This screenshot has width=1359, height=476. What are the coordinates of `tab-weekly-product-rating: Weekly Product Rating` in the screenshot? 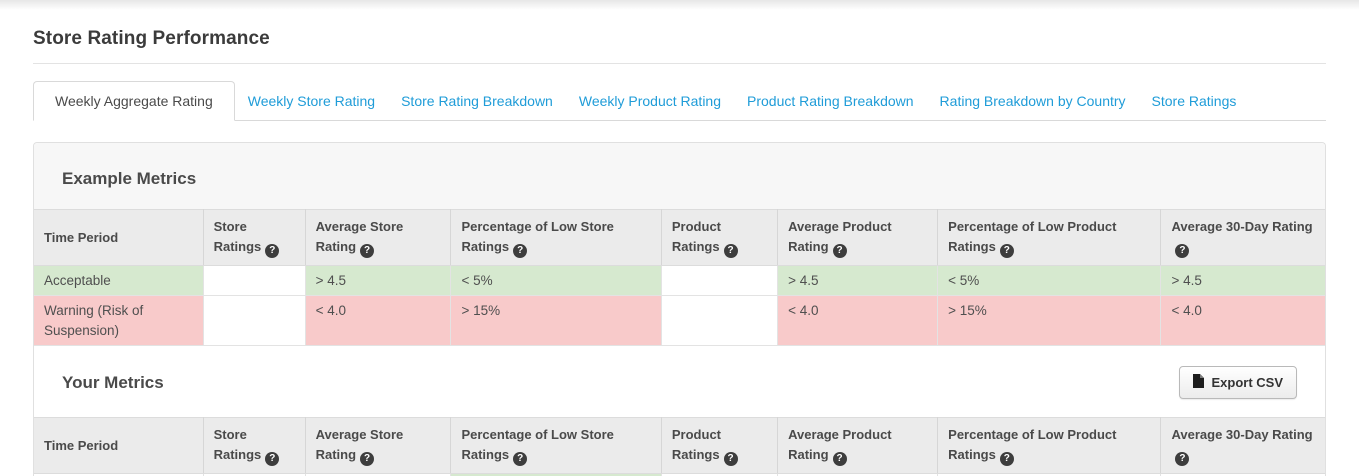 It's located at (649, 101).